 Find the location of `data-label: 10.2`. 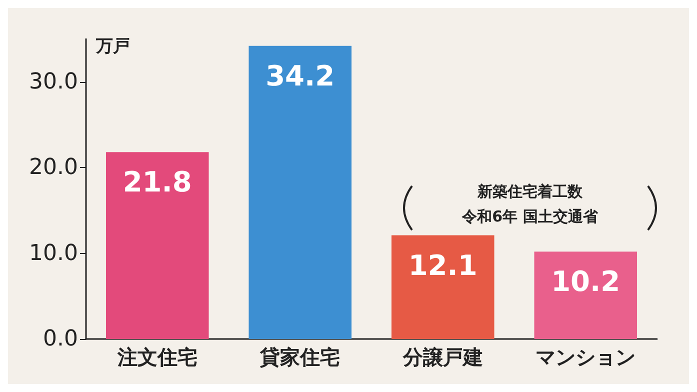

data-label: 10.2 is located at coordinates (585, 281).